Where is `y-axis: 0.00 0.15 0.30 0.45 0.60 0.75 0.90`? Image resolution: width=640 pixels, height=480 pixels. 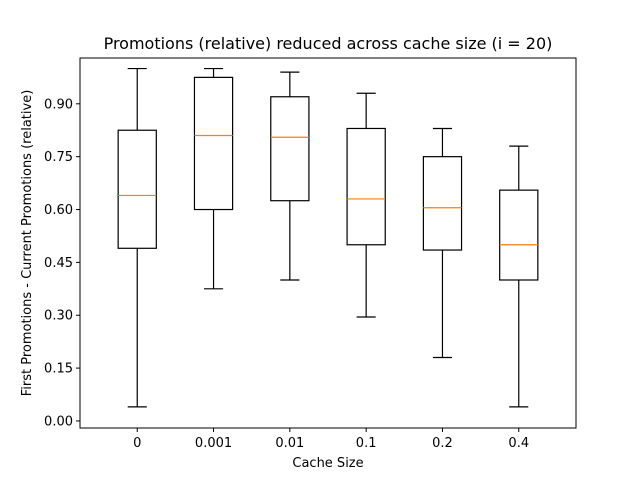 y-axis: 0.00 0.15 0.30 0.45 0.60 0.75 0.90 is located at coordinates (62, 263).